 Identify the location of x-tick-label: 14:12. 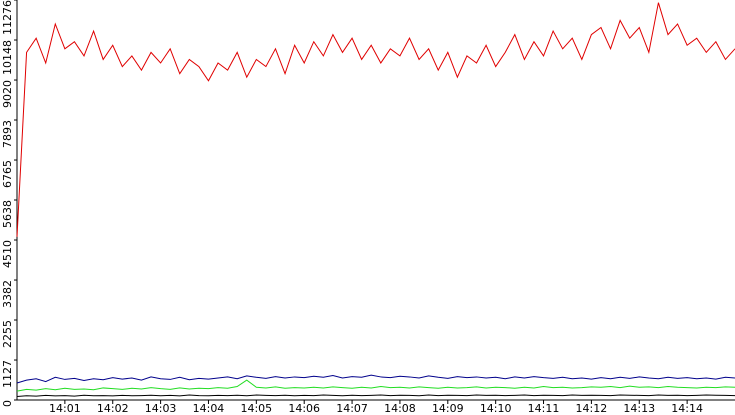
(592, 408).